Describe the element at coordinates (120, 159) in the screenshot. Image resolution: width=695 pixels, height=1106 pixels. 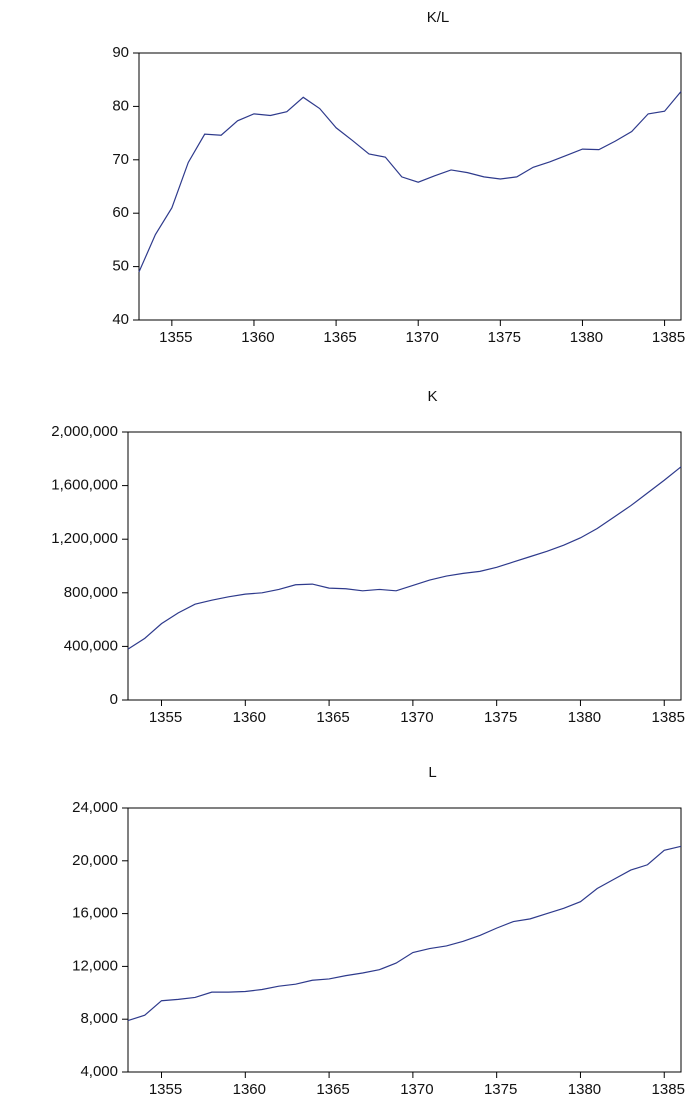
I see `y-tick-label: 70` at that location.